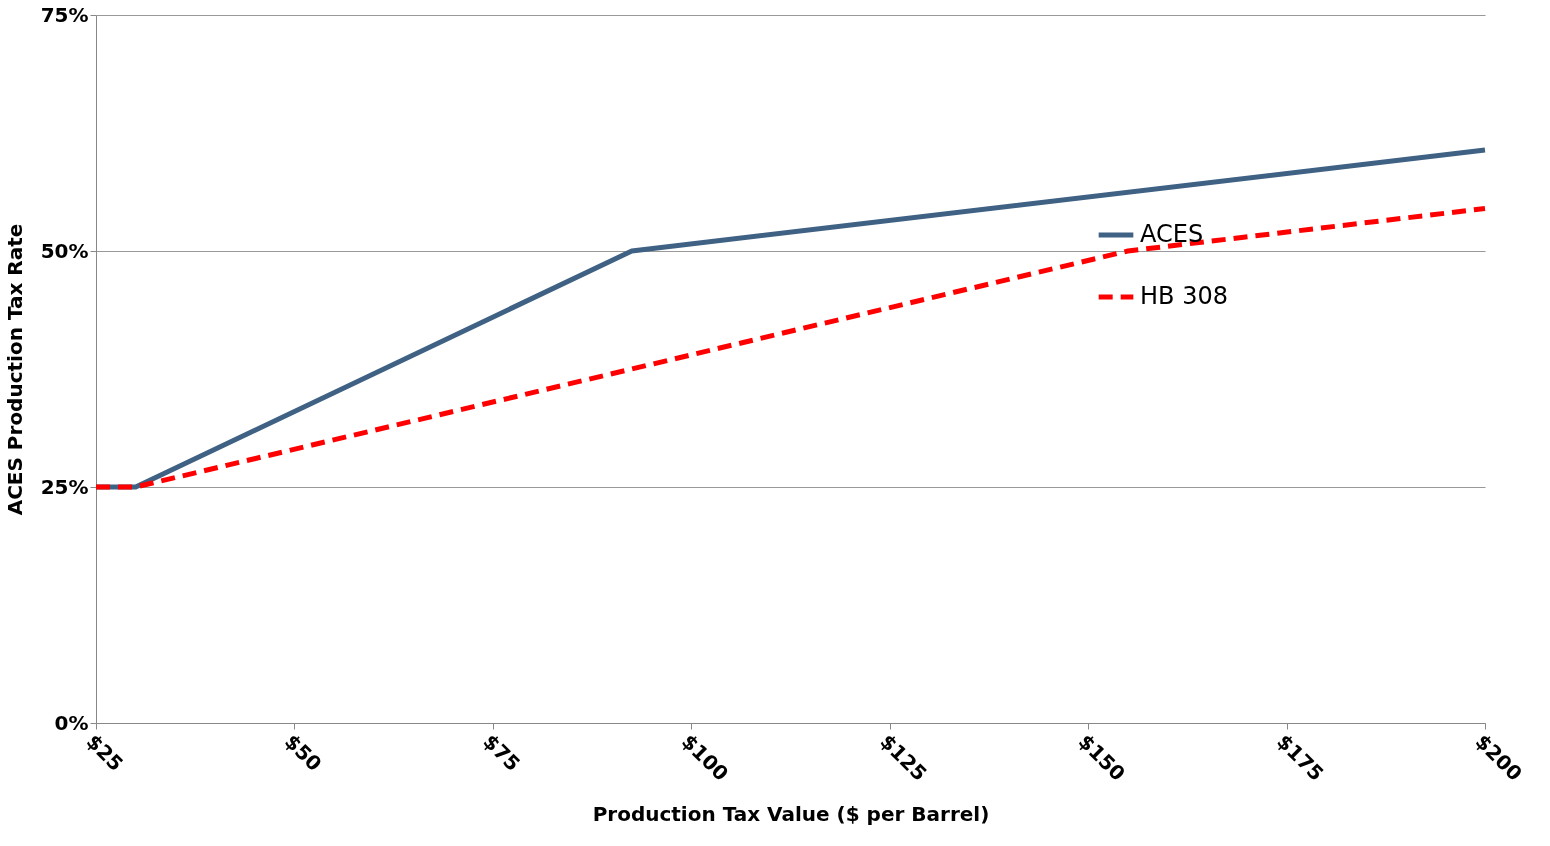 This screenshot has height=846, width=1550. Describe the element at coordinates (14, 369) in the screenshot. I see `y-axis-title: ACES Production Tax Rate` at that location.